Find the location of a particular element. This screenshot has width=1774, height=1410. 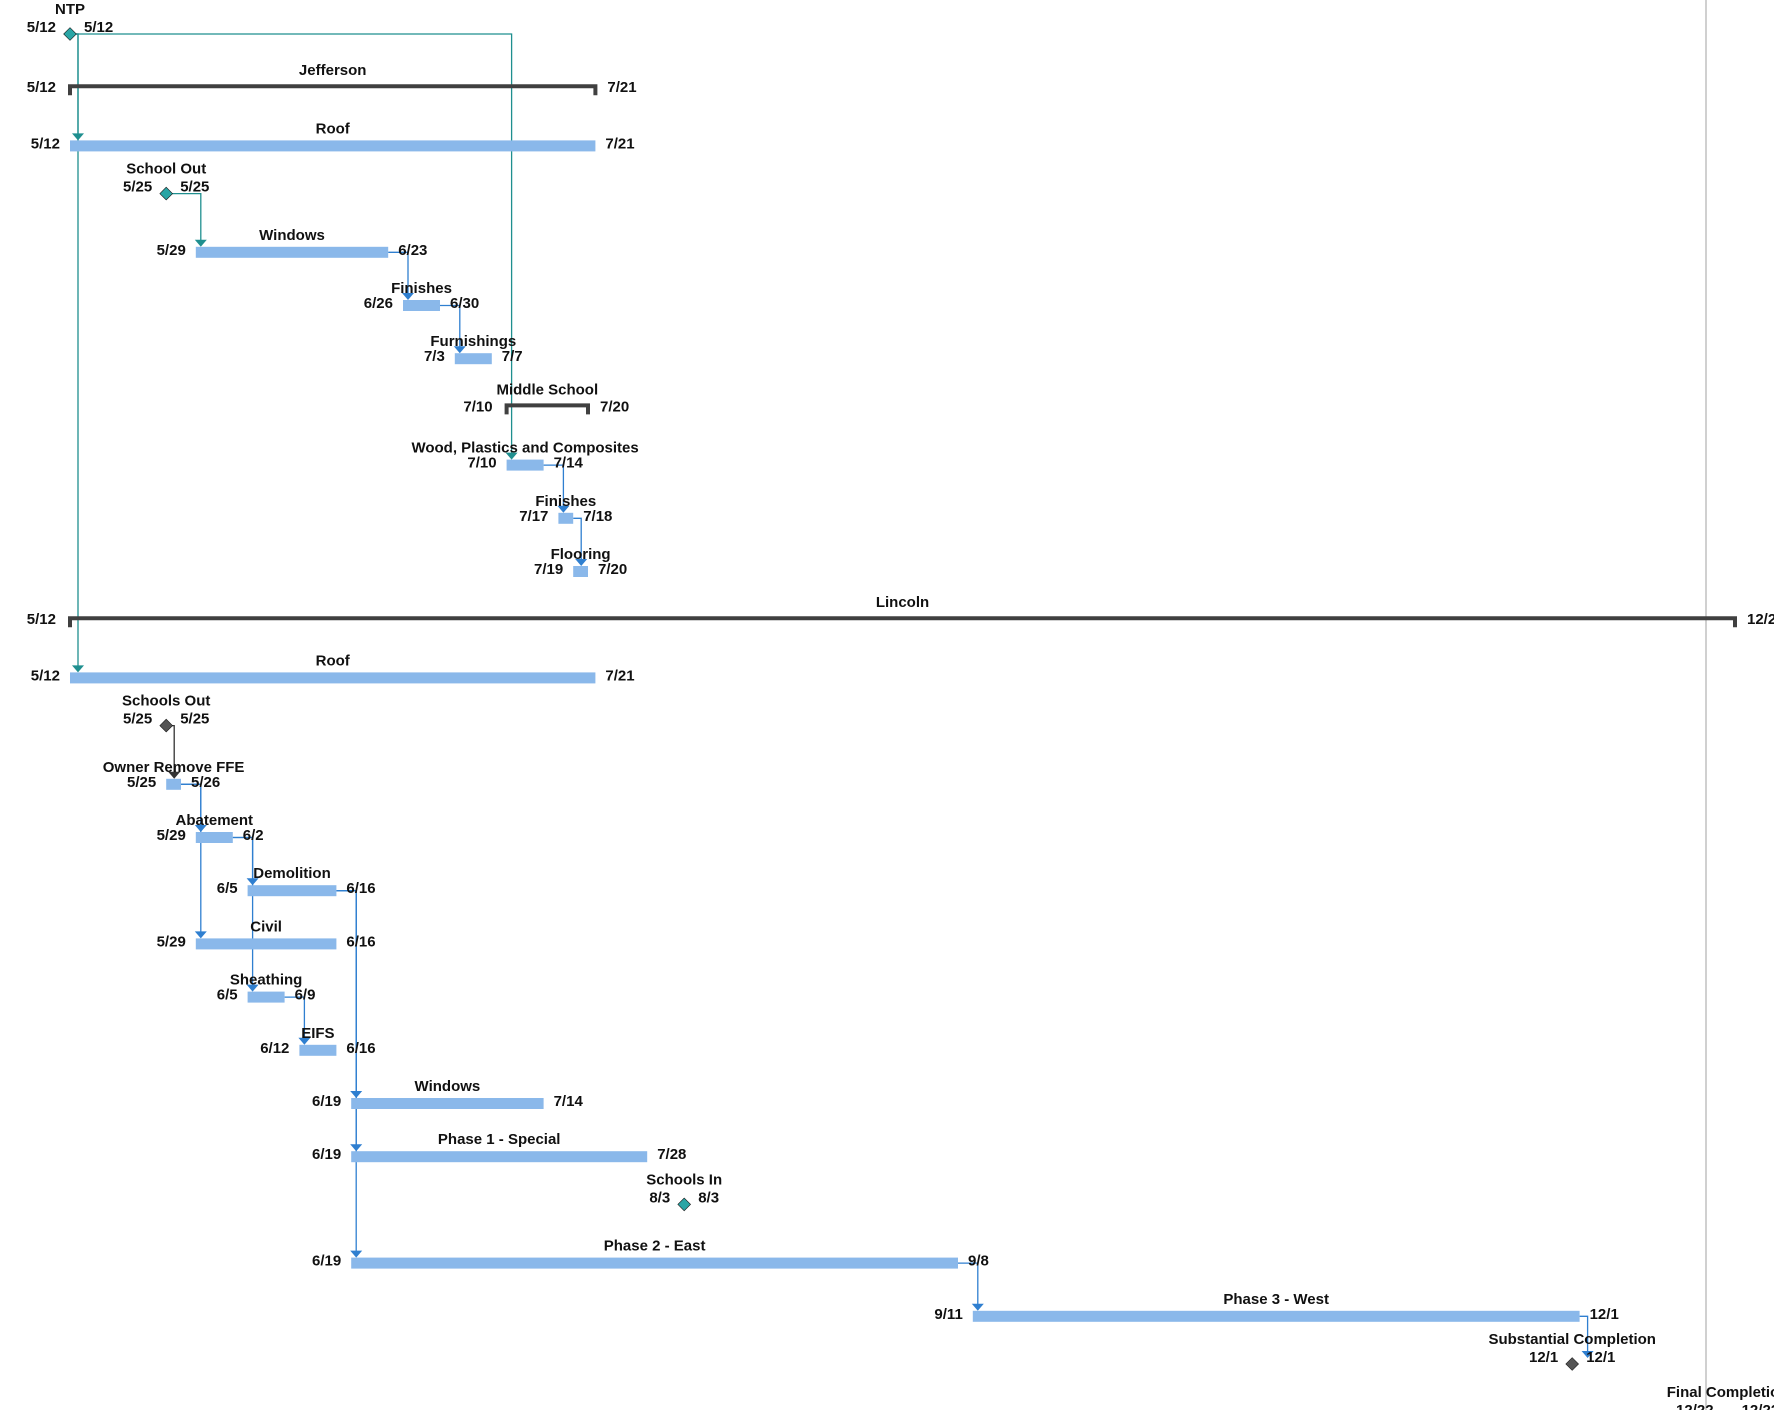

task-name: Furnishings is located at coordinates (473, 341).